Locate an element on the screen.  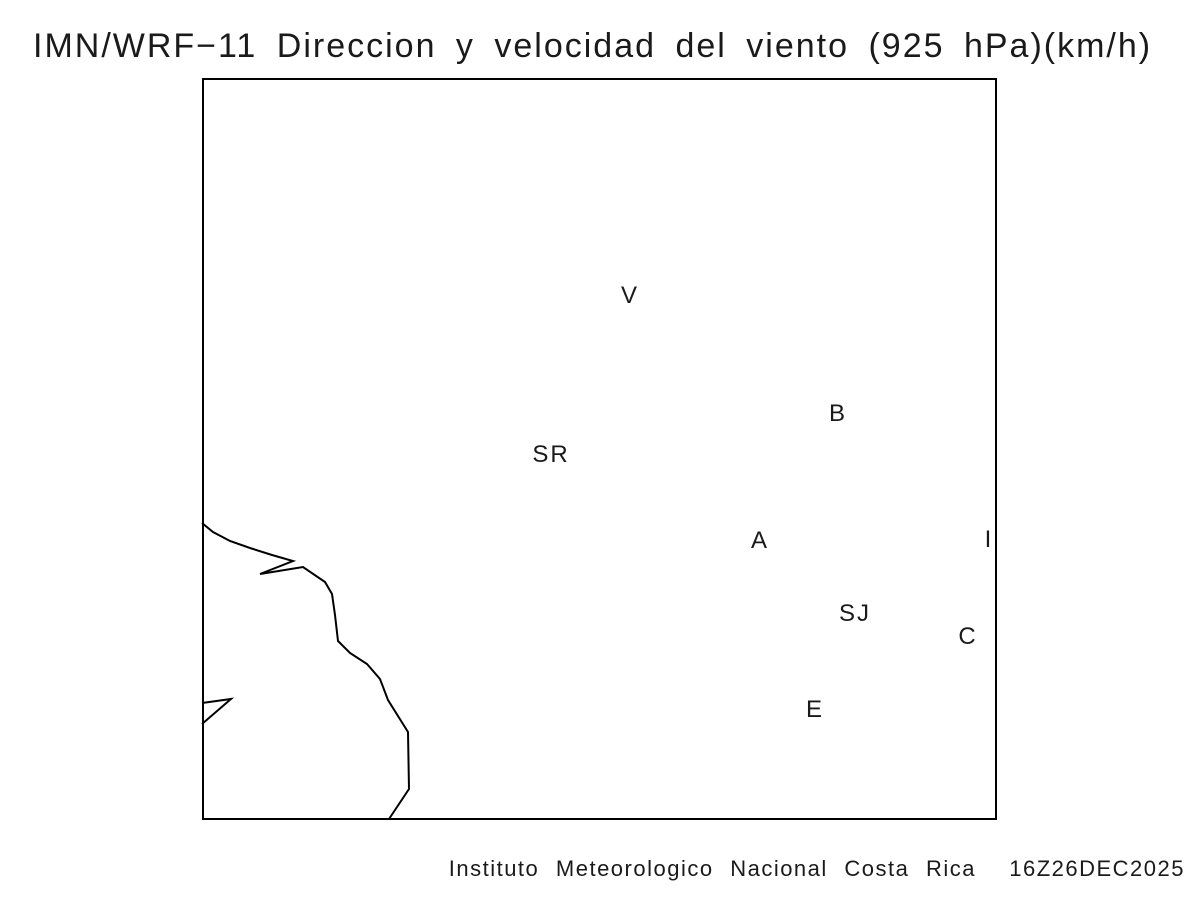
station-label-i: I is located at coordinates (989, 539).